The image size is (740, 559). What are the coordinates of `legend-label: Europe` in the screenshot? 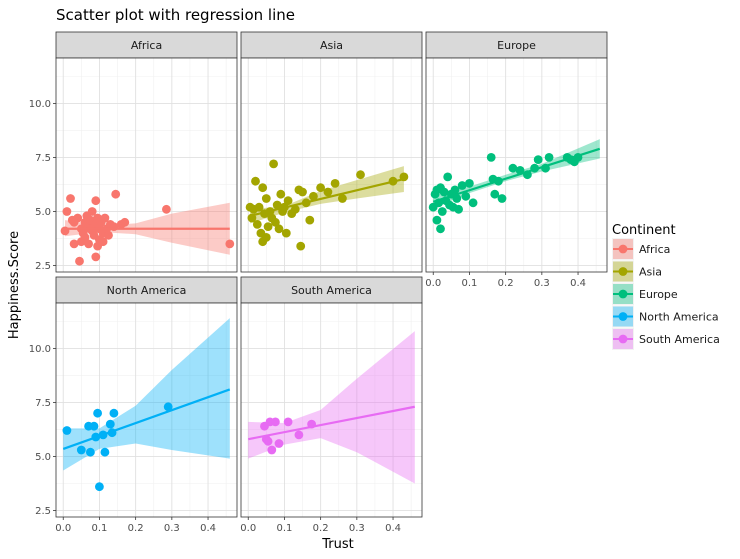 It's located at (658, 294).